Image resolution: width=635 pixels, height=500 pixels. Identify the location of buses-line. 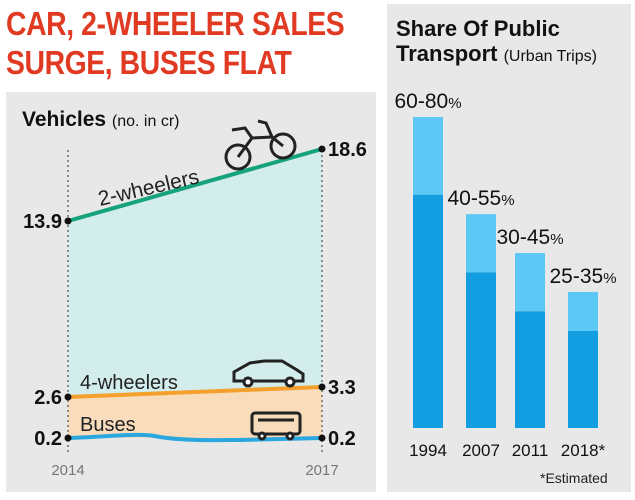
(195, 437).